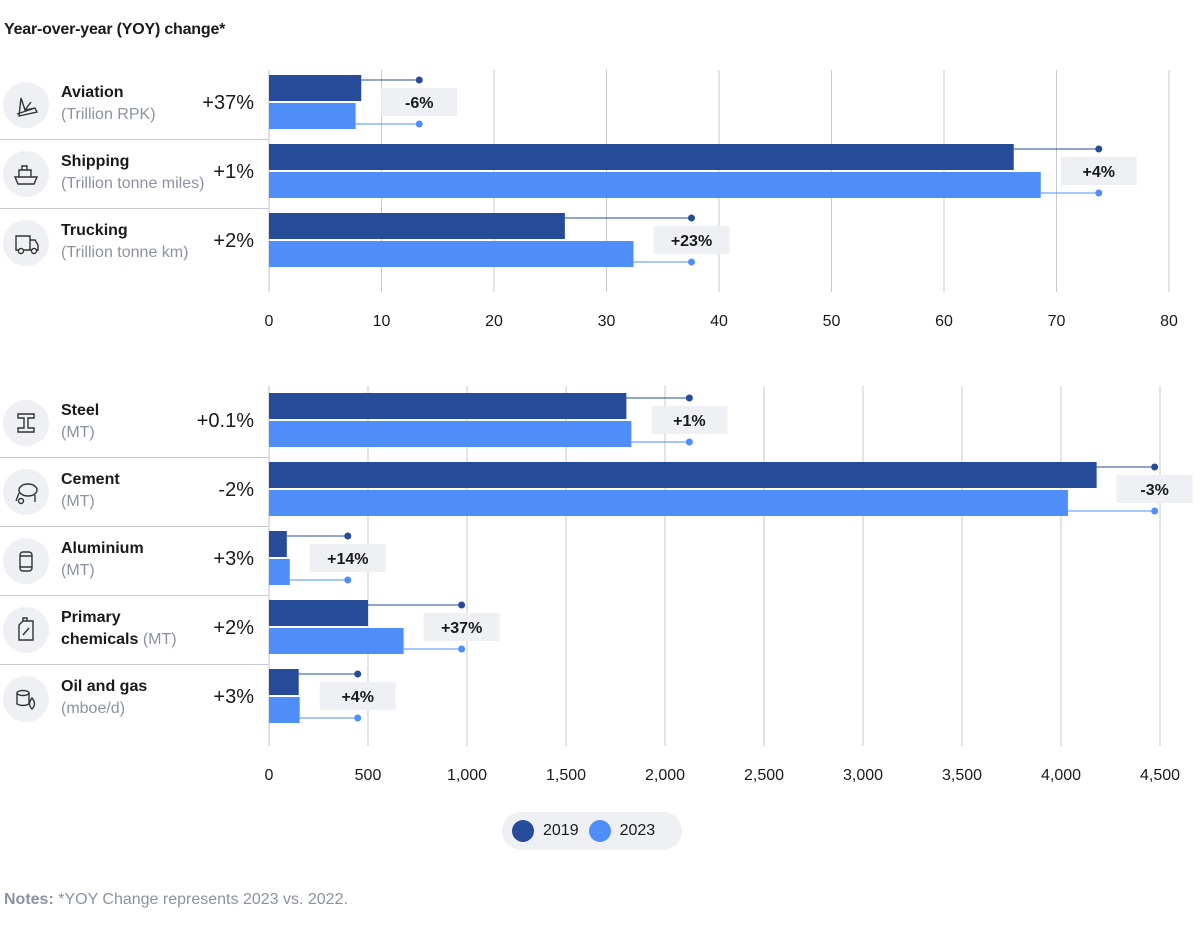 This screenshot has width=1200, height=931. Describe the element at coordinates (566, 775) in the screenshot. I see `x-tick-label: 1,500` at that location.